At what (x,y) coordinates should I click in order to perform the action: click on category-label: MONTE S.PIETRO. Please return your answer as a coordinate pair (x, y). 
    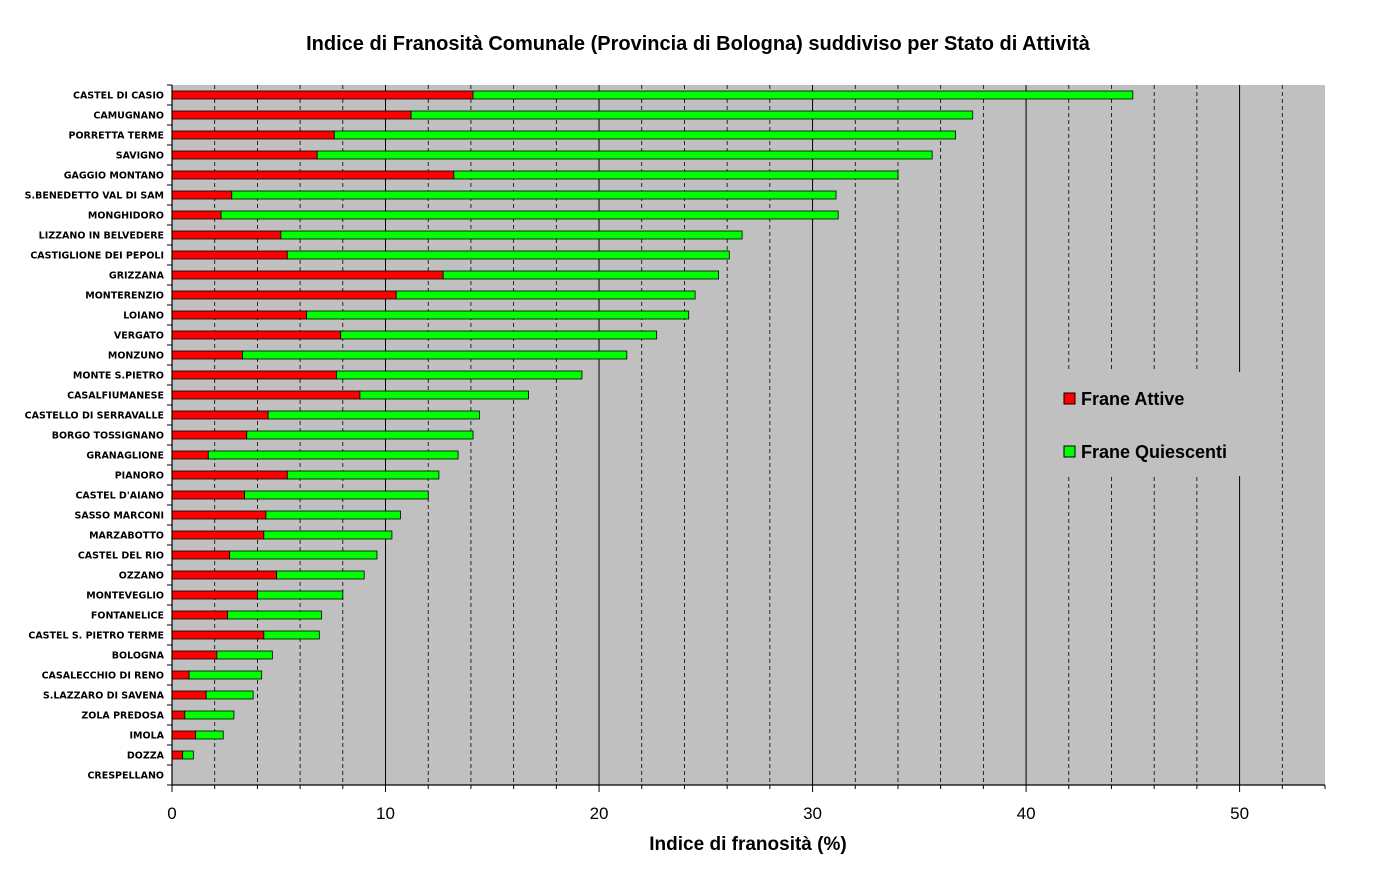
    Looking at the image, I should click on (118, 376).